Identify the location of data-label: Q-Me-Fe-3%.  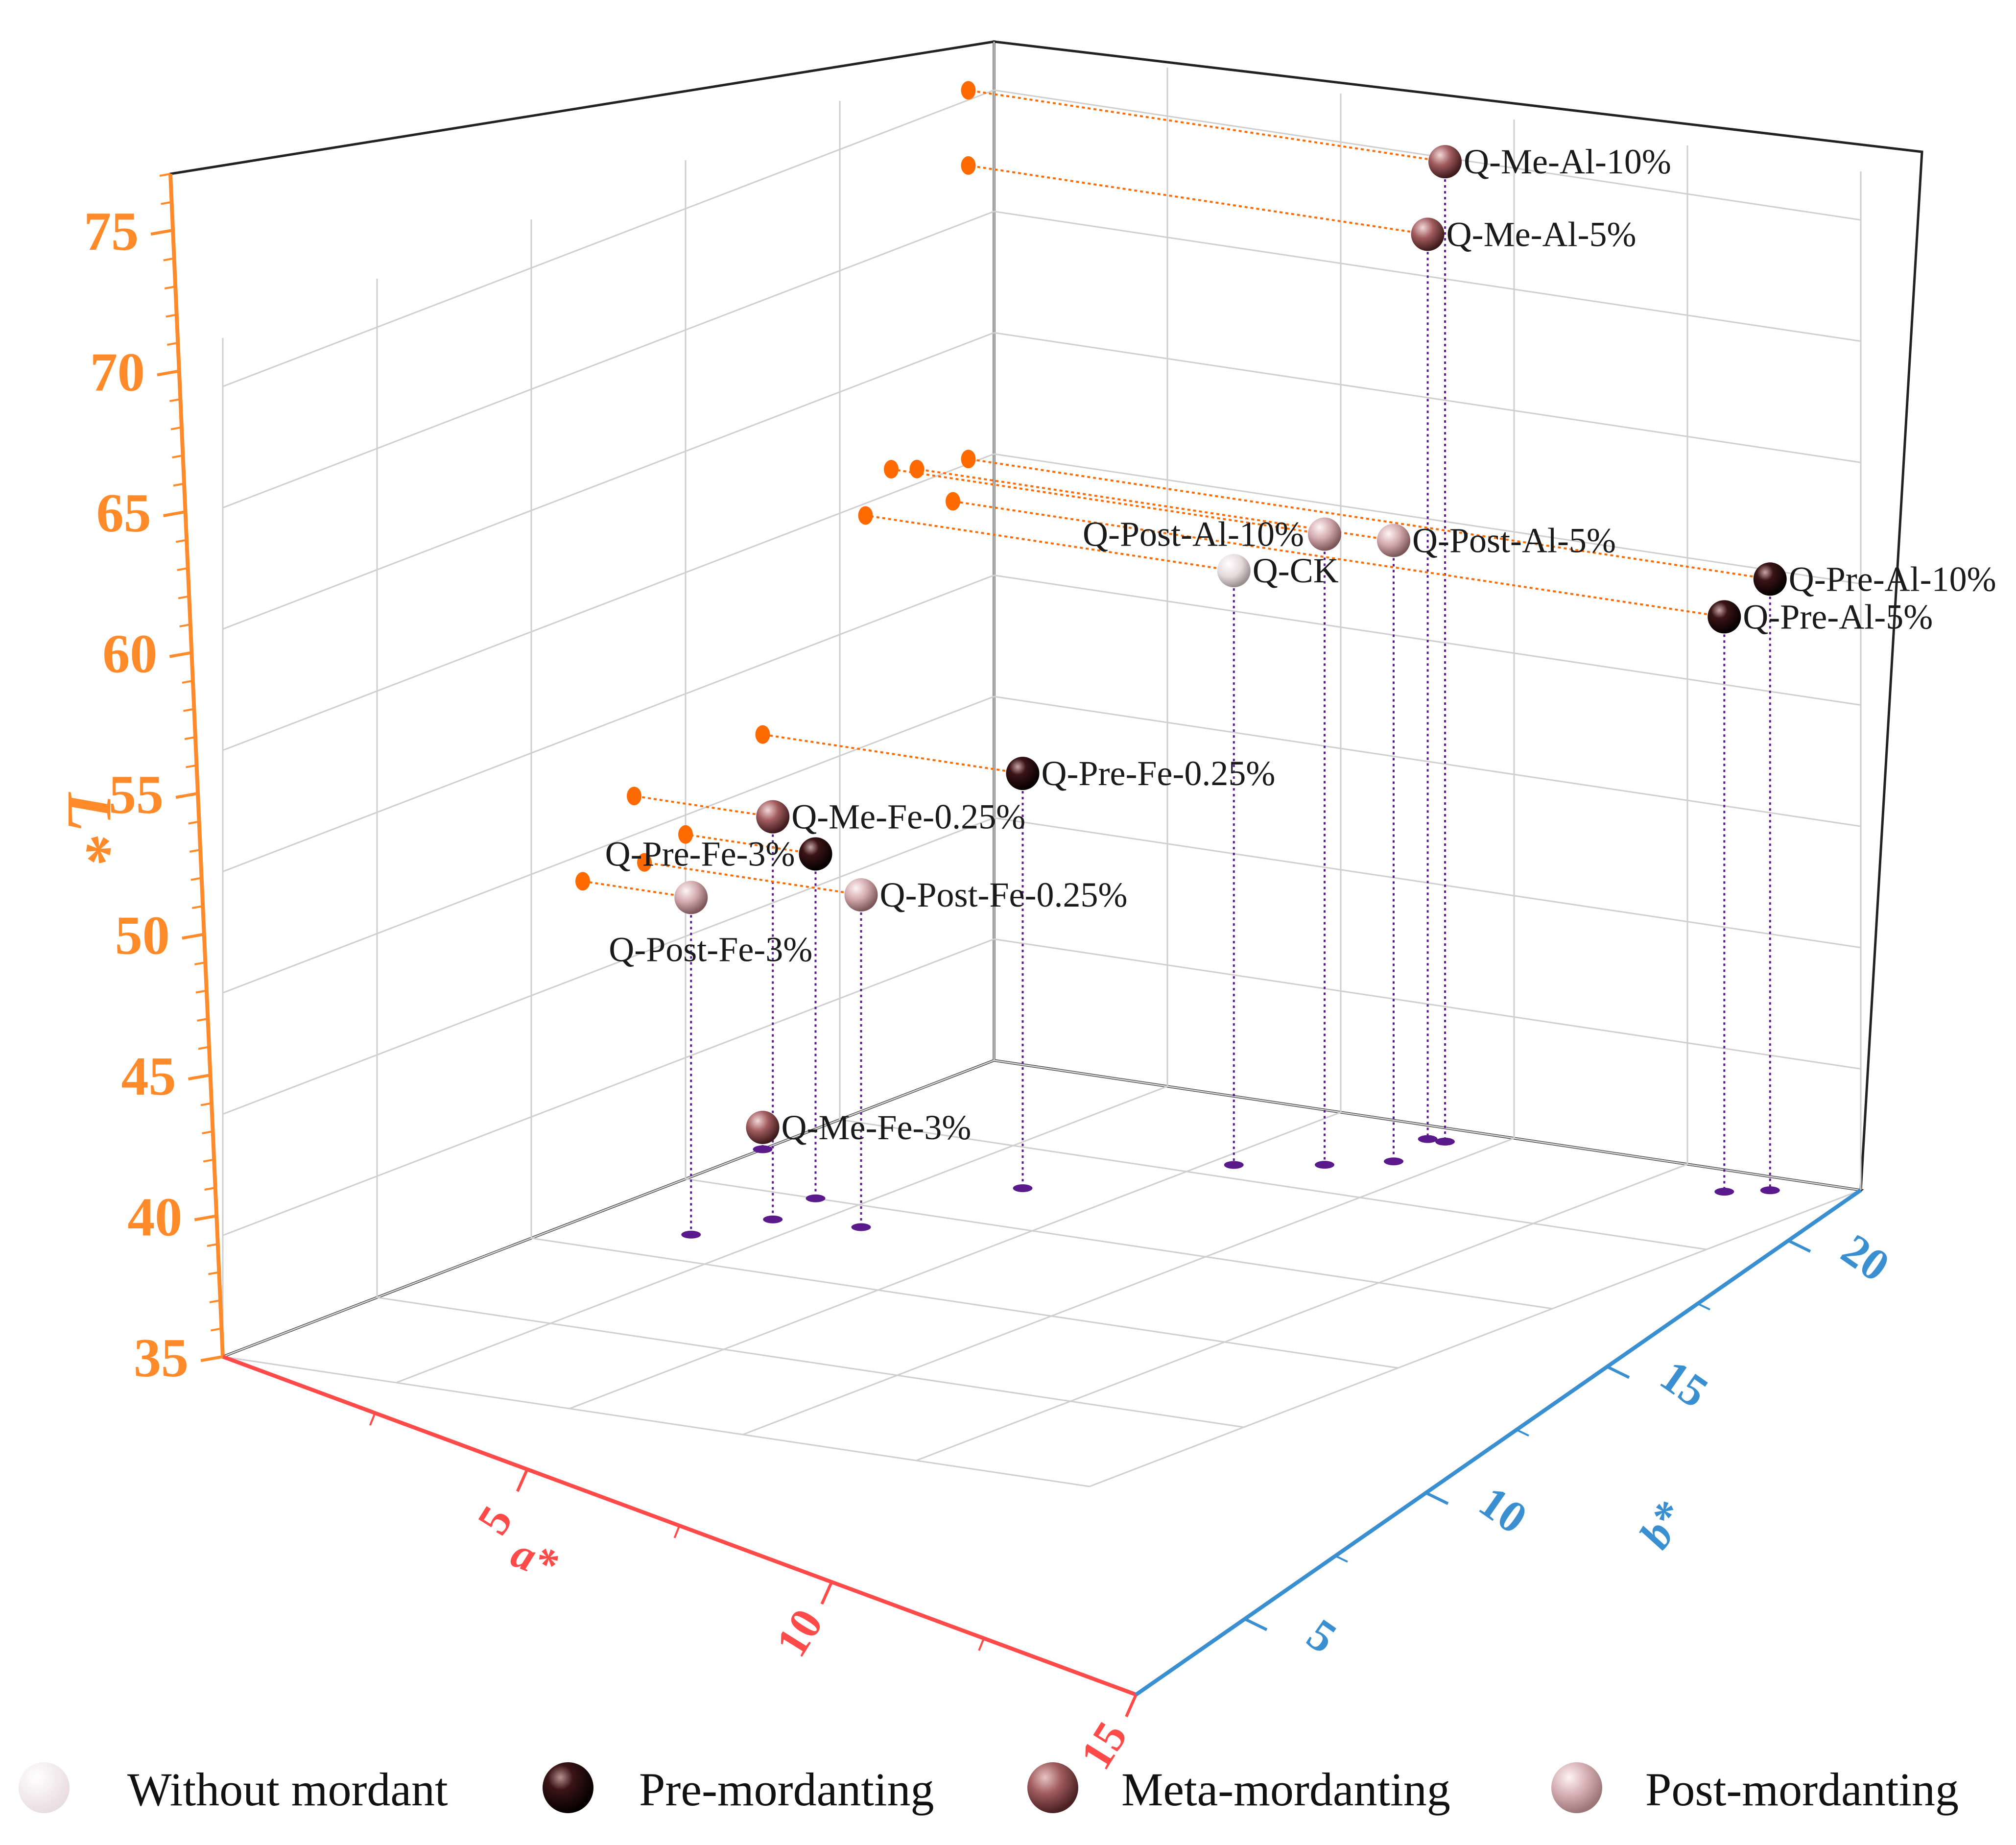
(877, 1127).